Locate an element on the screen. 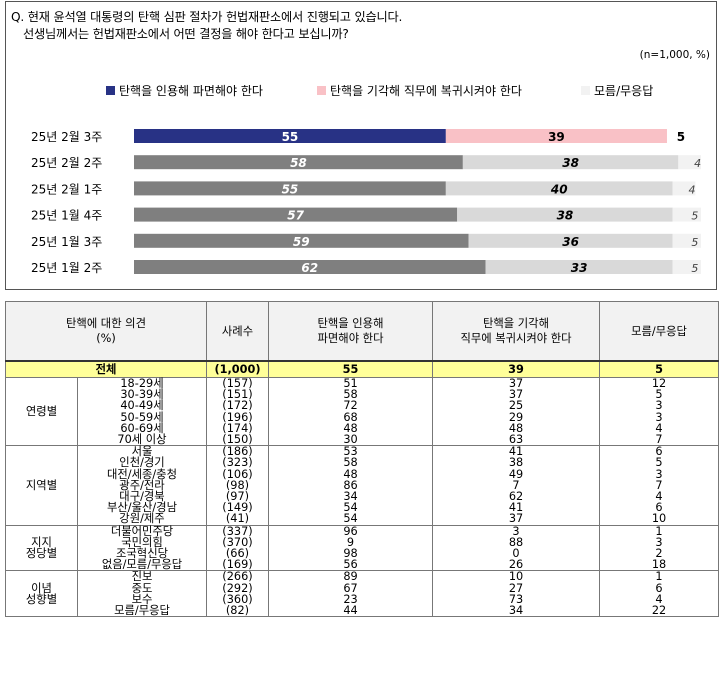 This screenshot has height=685, width=721. row-label: 없음/모름/무응답 is located at coordinates (142, 565).